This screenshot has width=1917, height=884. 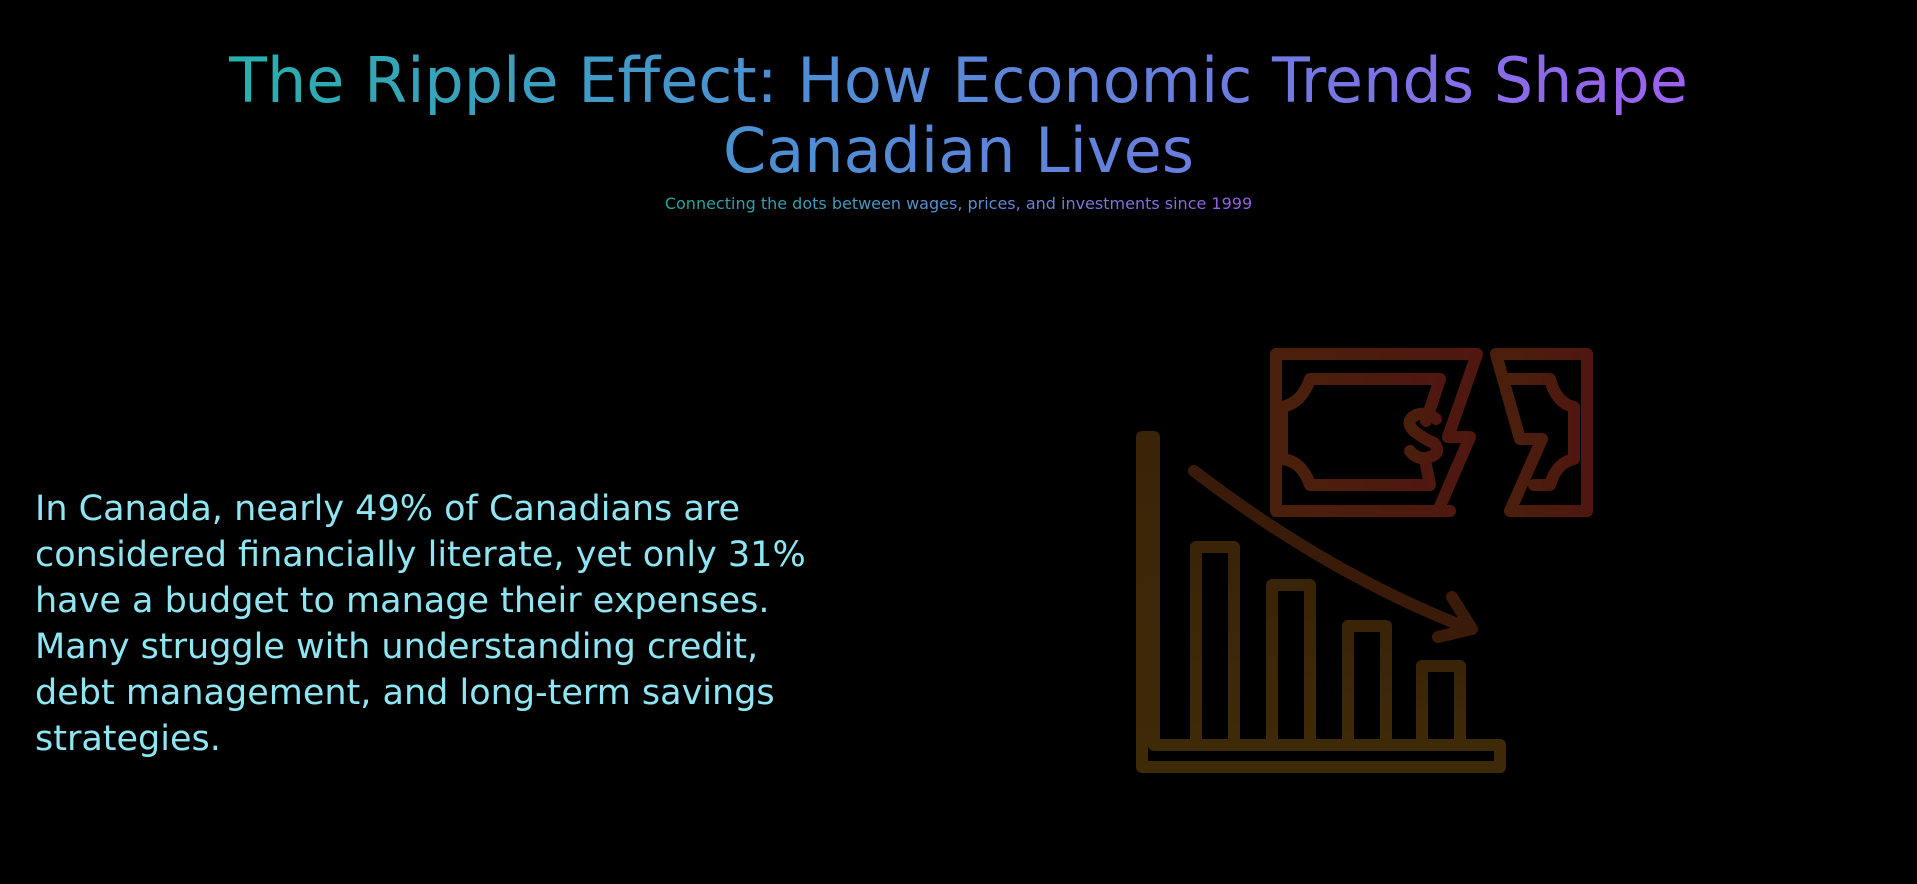 I want to click on chart-axes-icon, so click(x=1321, y=602).